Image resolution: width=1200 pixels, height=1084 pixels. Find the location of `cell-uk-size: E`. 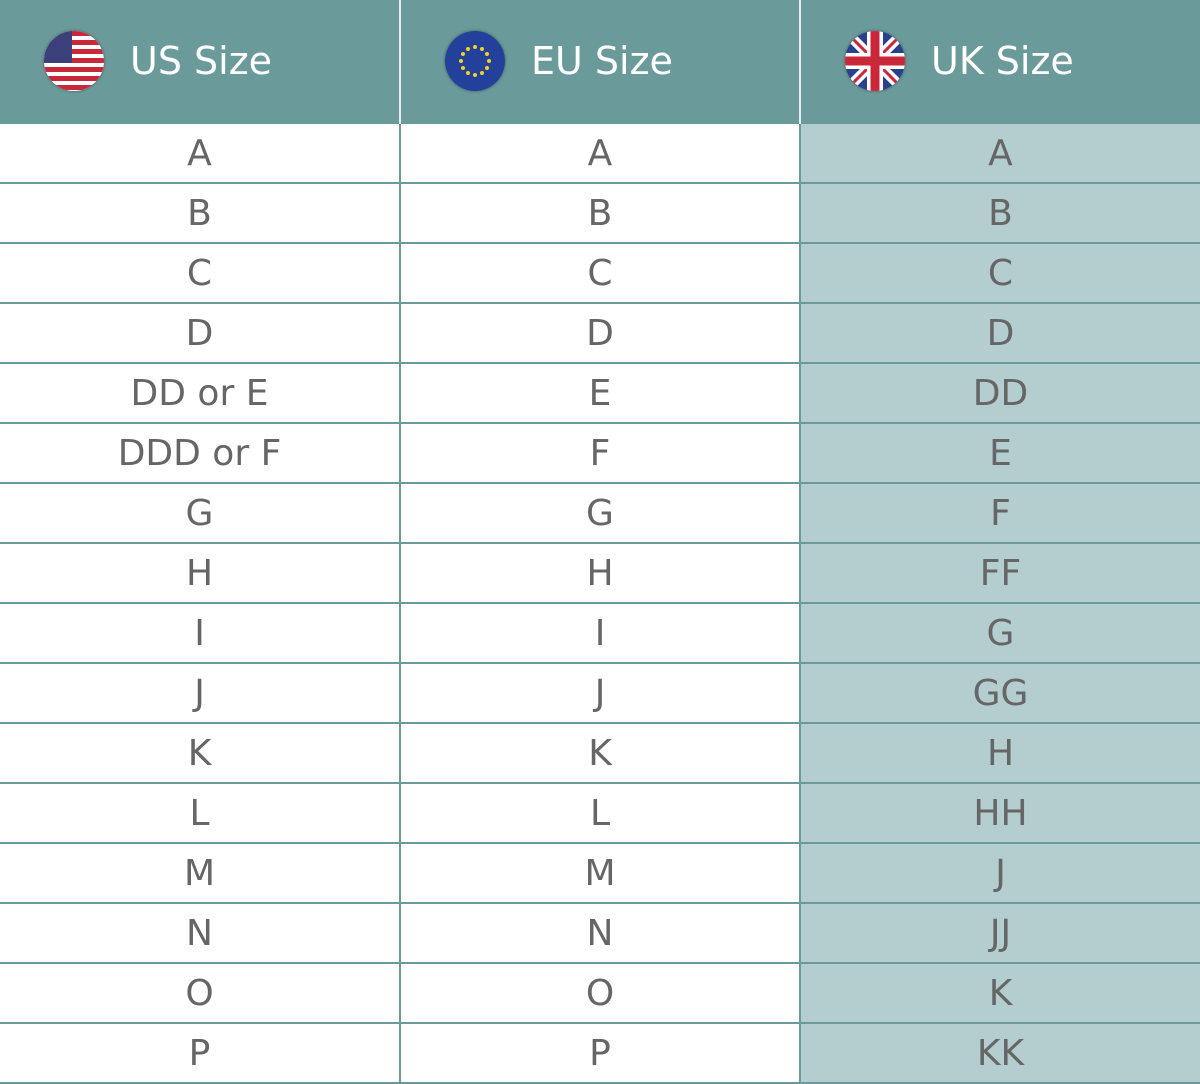

cell-uk-size: E is located at coordinates (999, 453).